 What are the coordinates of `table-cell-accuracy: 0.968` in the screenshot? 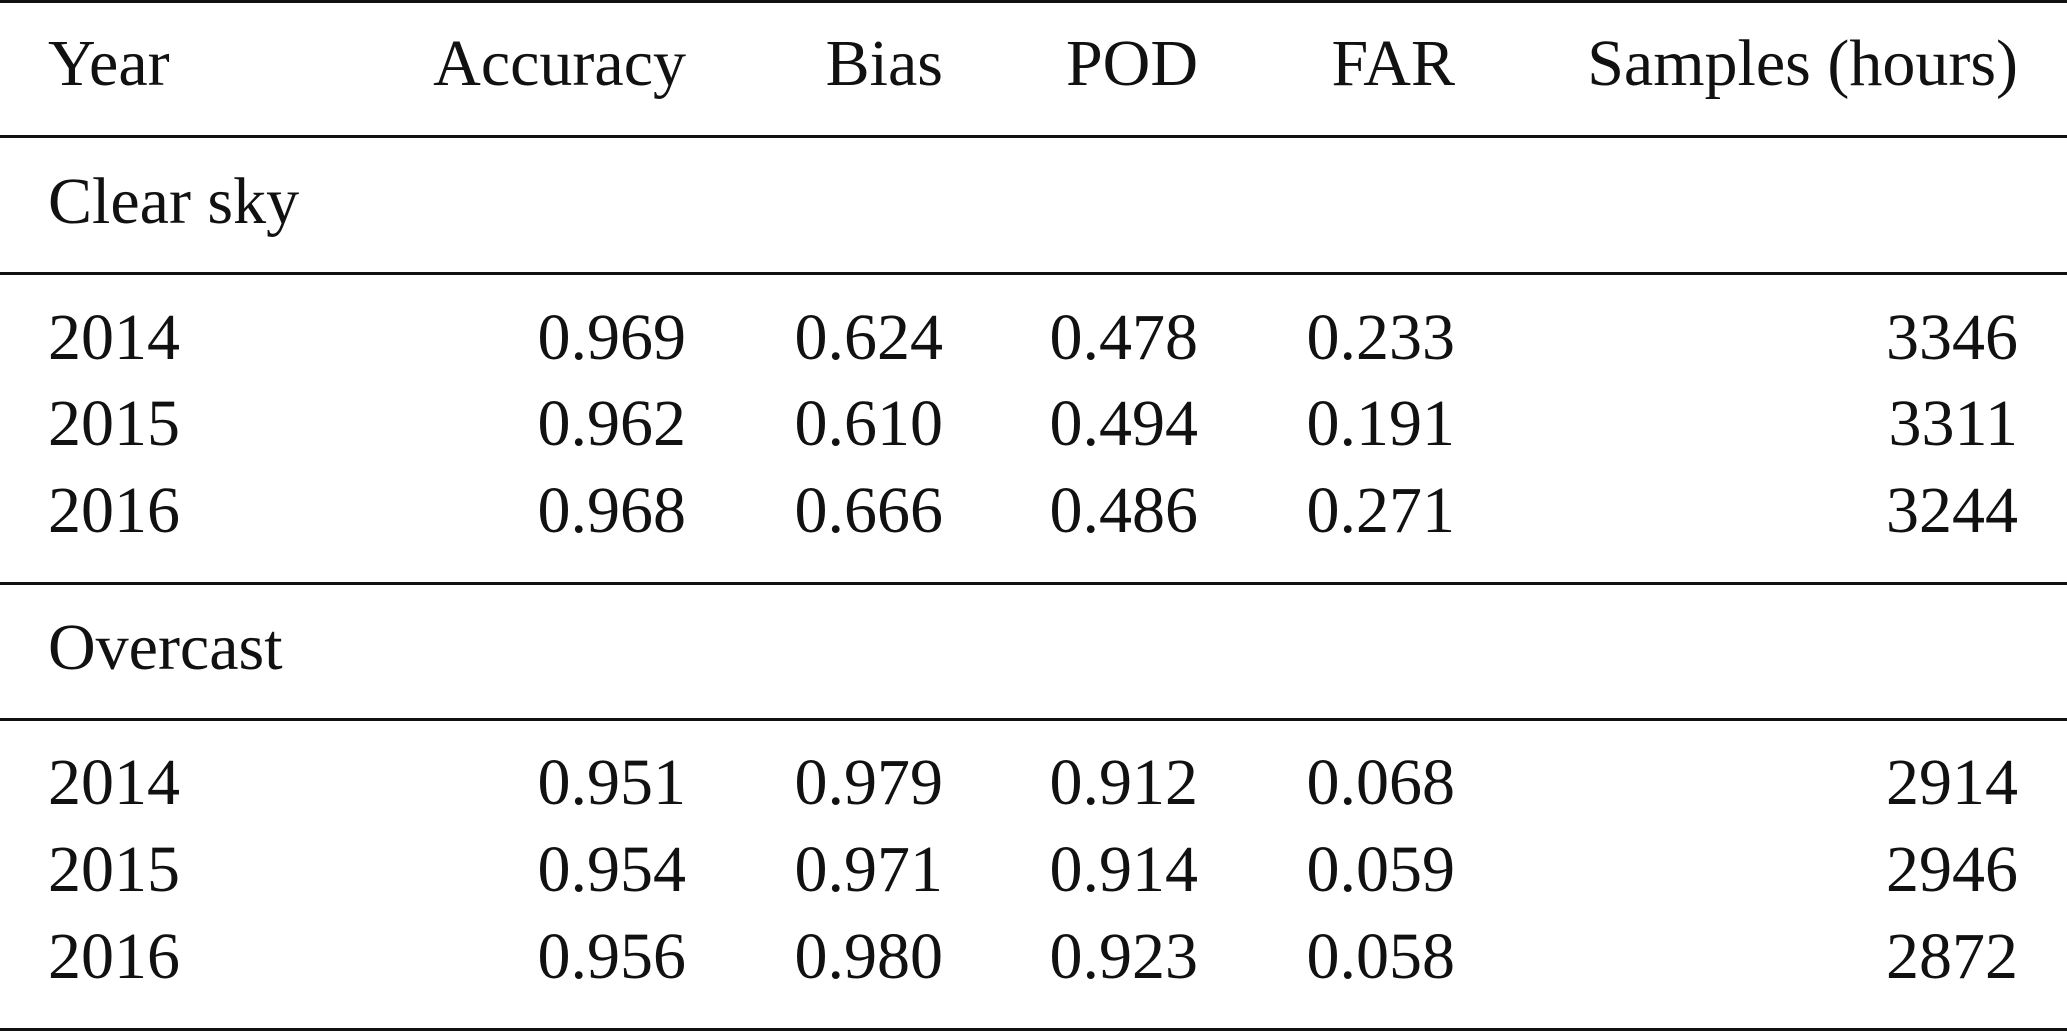 It's located at (612, 510).